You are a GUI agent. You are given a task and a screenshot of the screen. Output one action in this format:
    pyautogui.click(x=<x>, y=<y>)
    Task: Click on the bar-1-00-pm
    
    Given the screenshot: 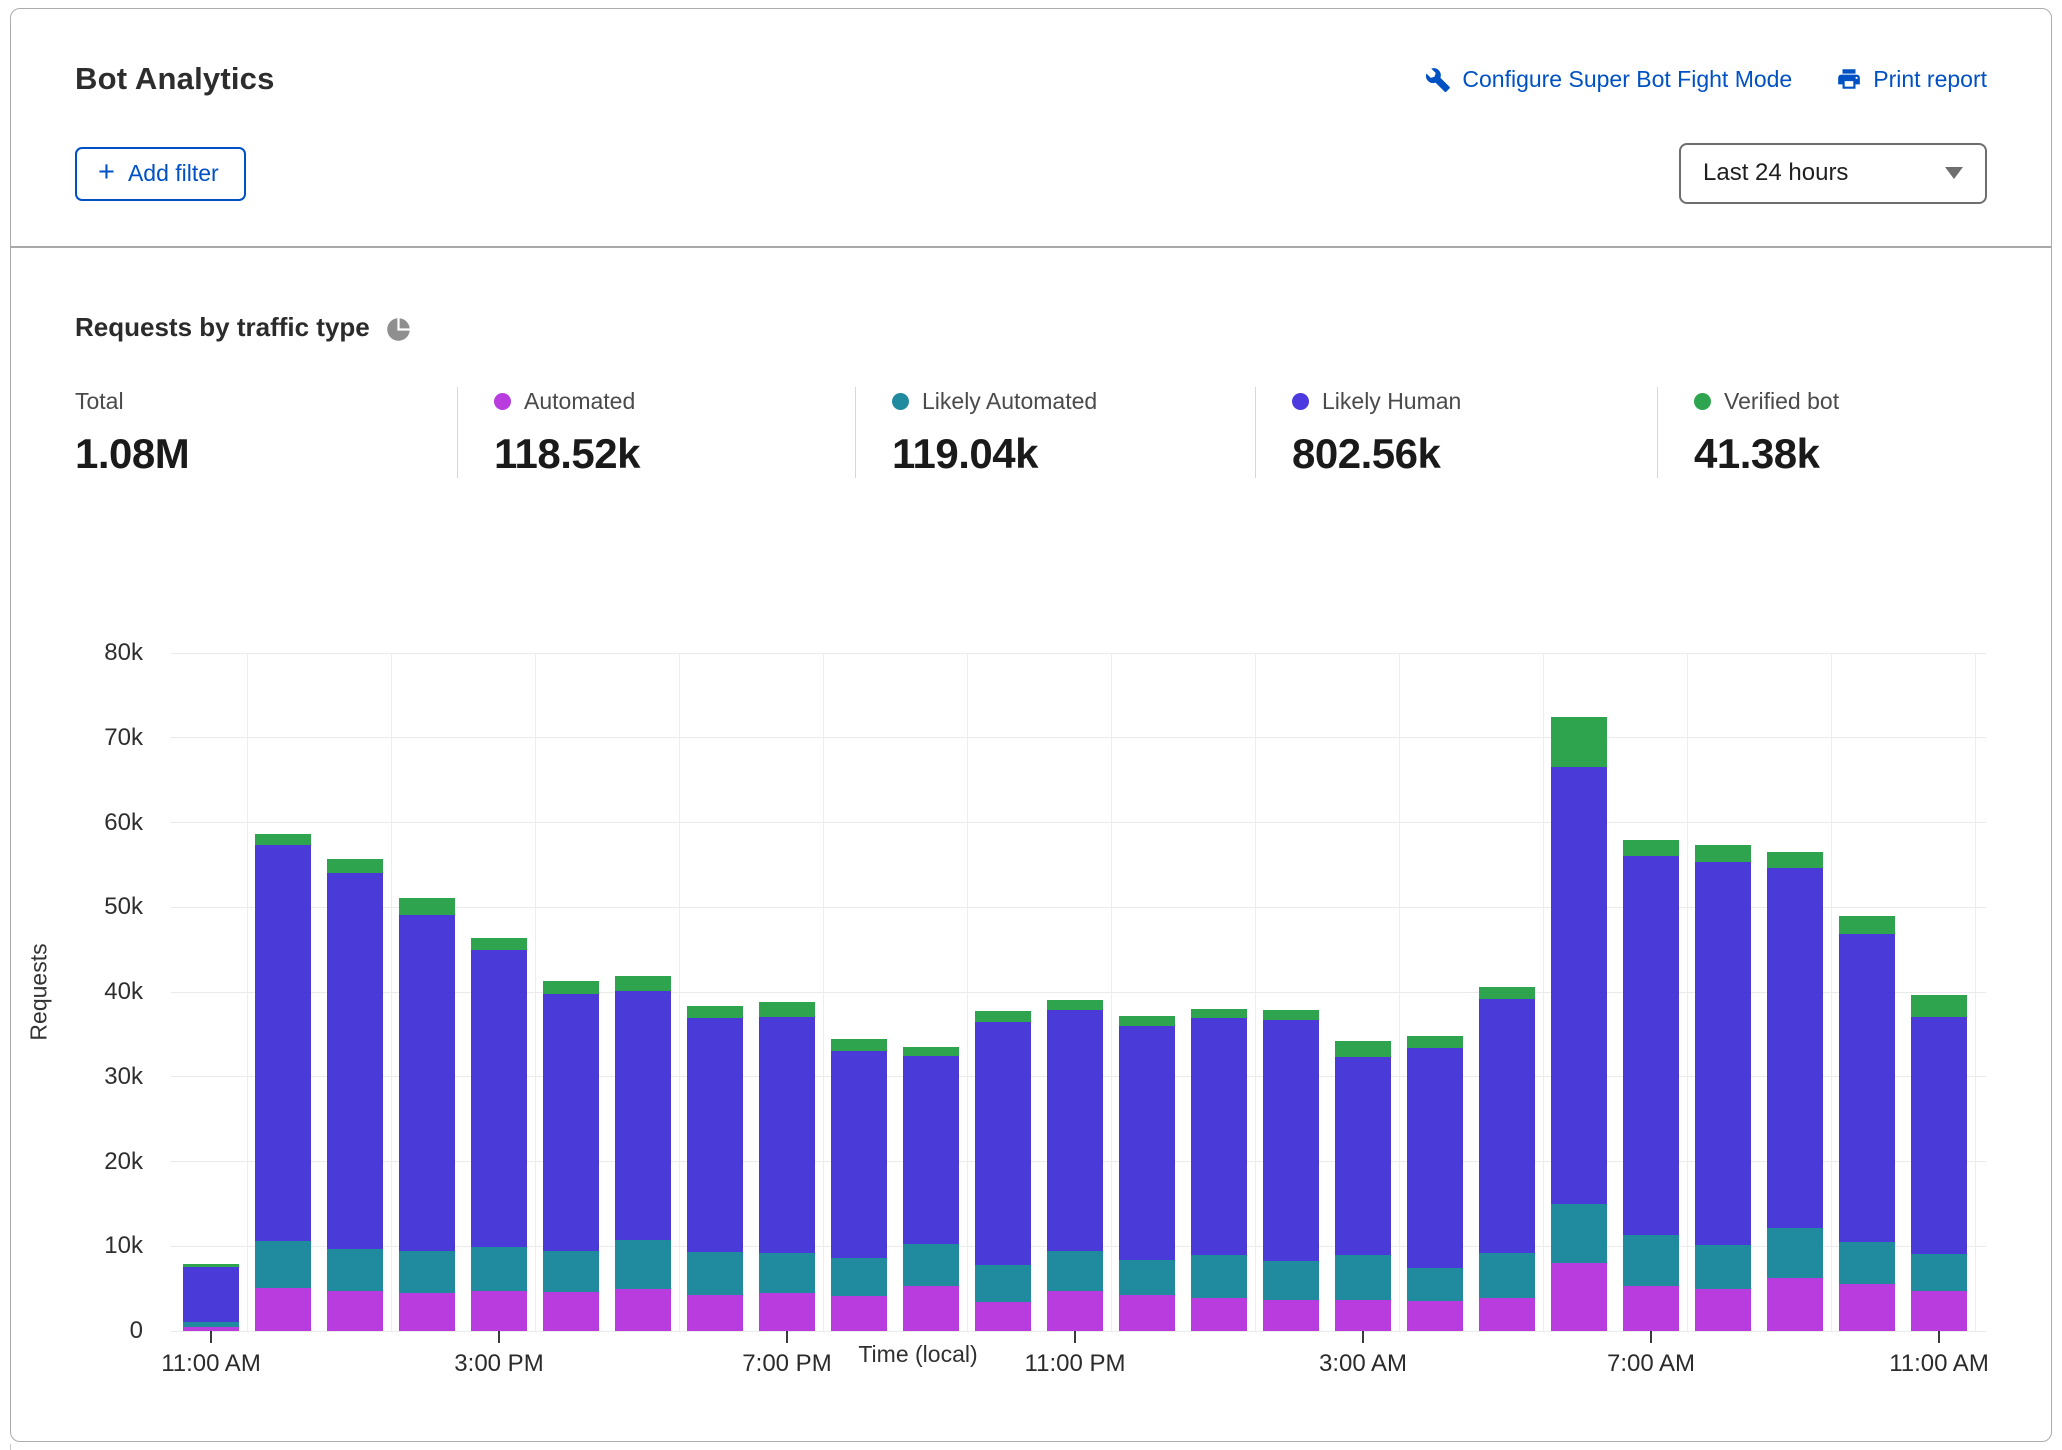 What is the action you would take?
    pyautogui.click(x=355, y=1094)
    